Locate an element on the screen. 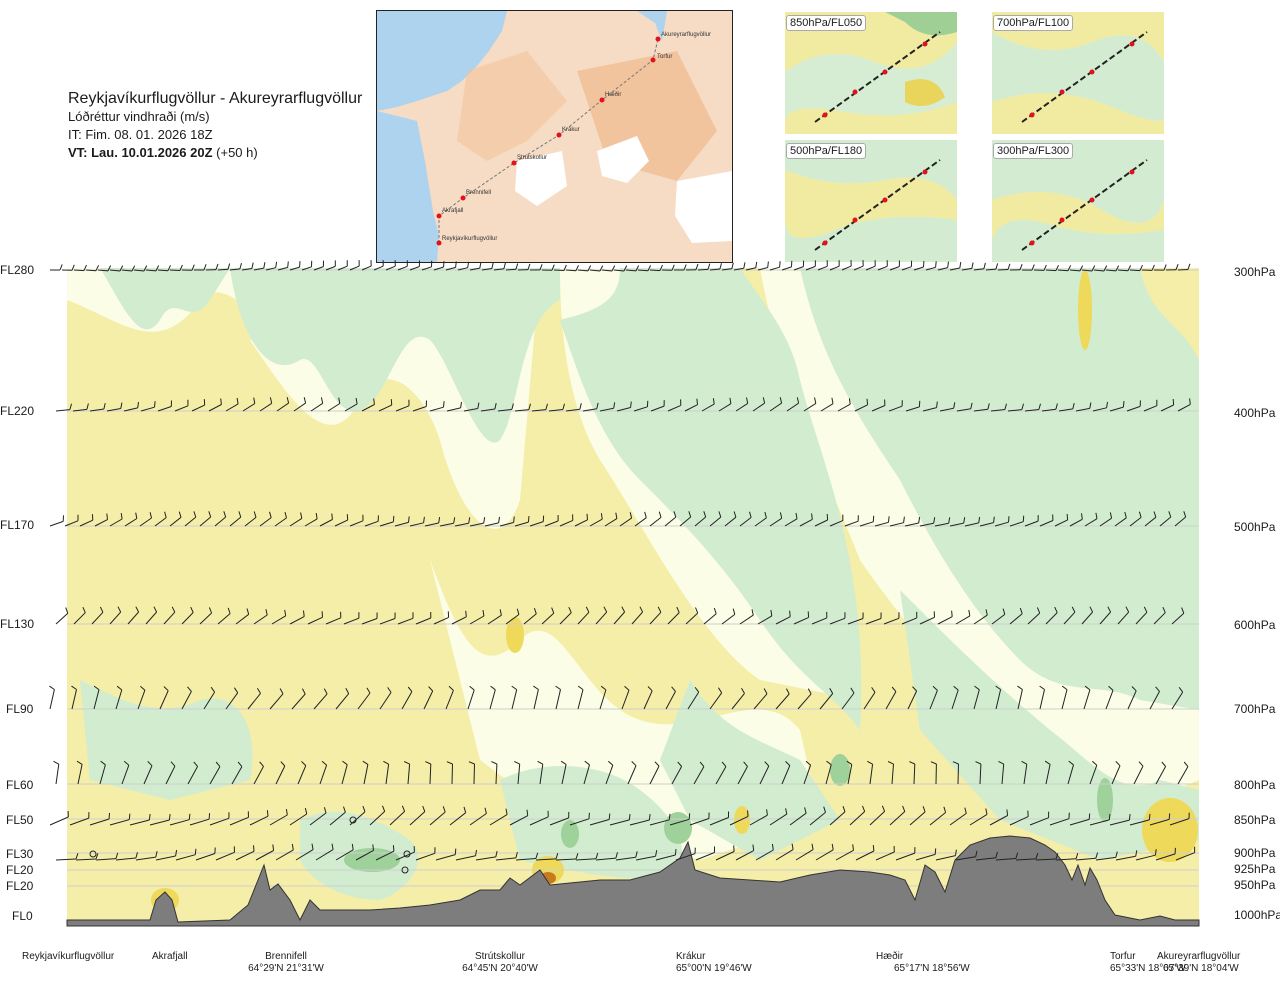  route-point-akrafjall is located at coordinates (439, 216).